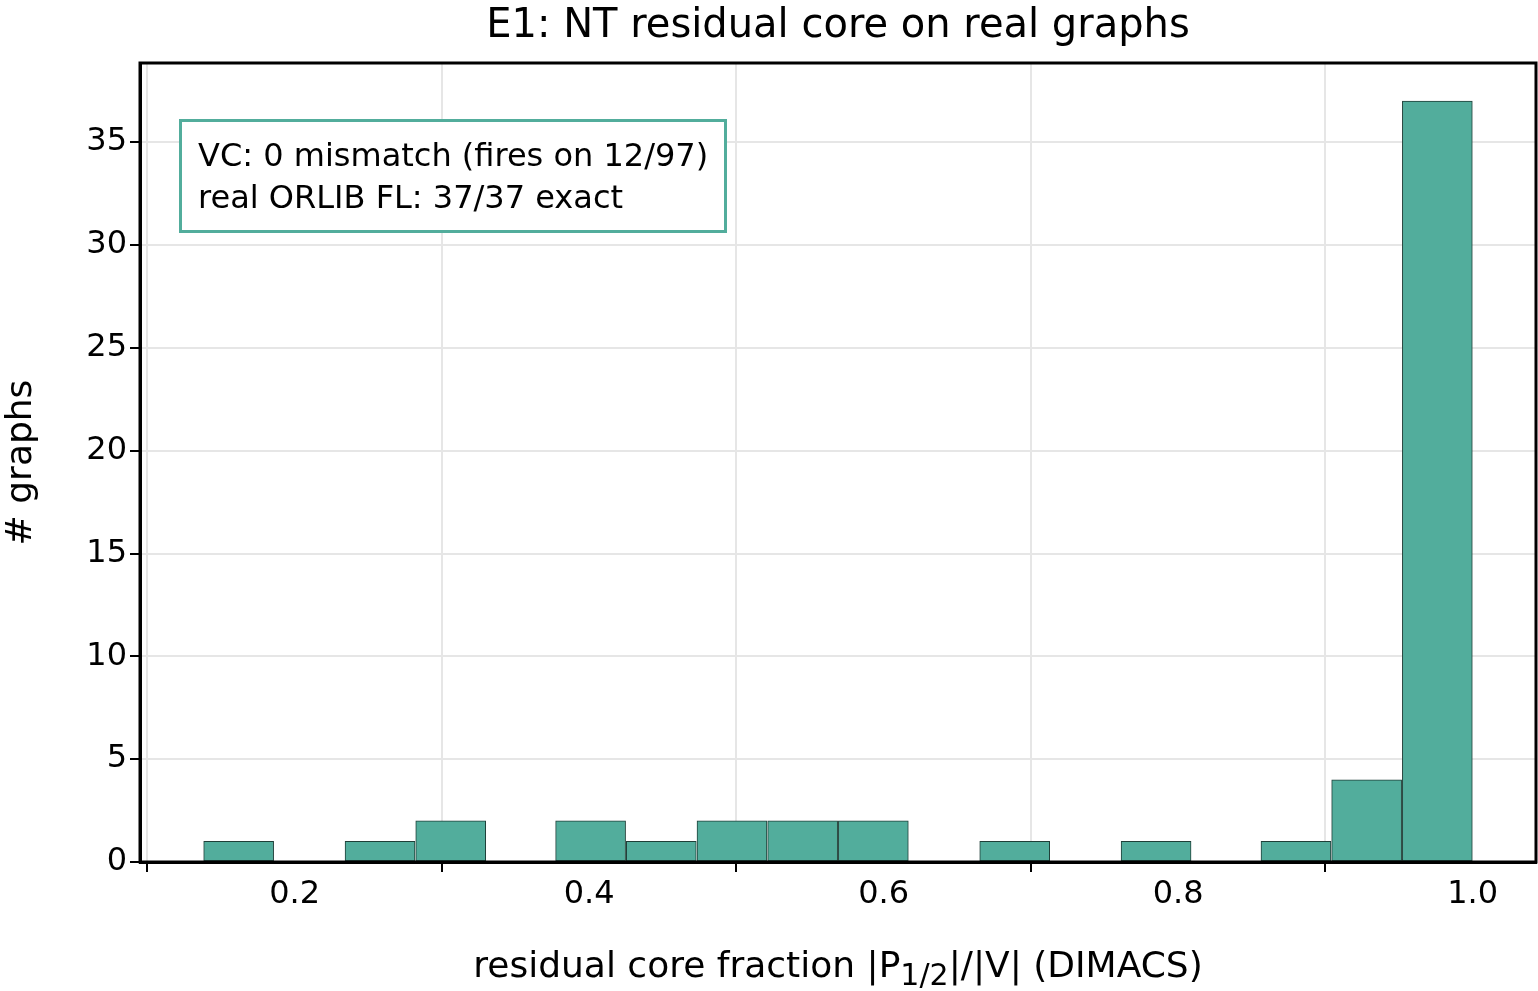 The image size is (1538, 991). Describe the element at coordinates (1473, 891) in the screenshot. I see `x-tick-label: 1.0` at that location.